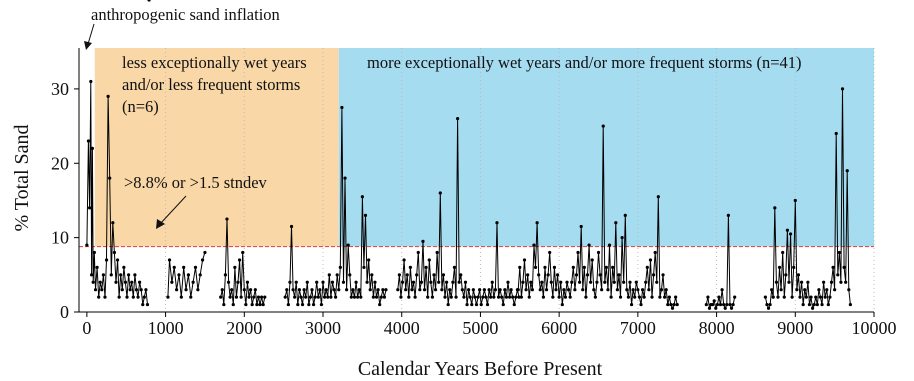 This screenshot has height=381, width=914. Describe the element at coordinates (323, 328) in the screenshot. I see `x-tick-label: 3000` at that location.